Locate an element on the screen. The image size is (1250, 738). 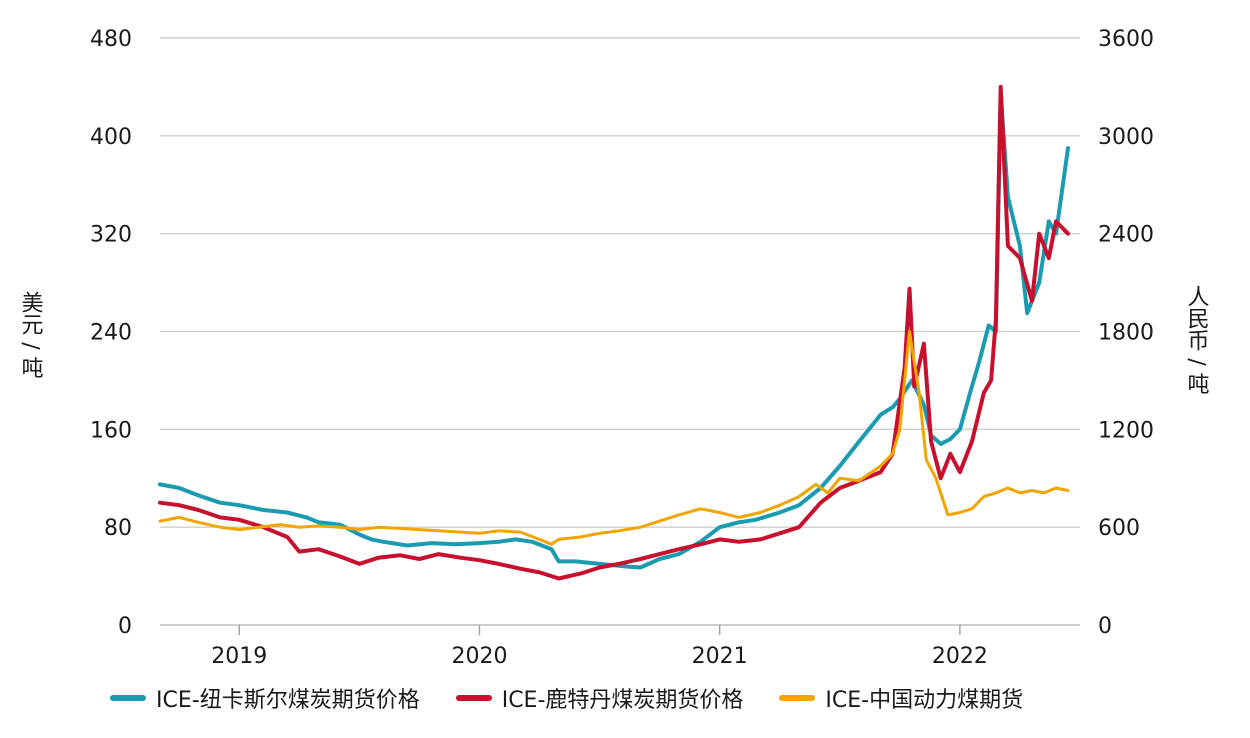
left-tick-label: 0 is located at coordinates (125, 626).